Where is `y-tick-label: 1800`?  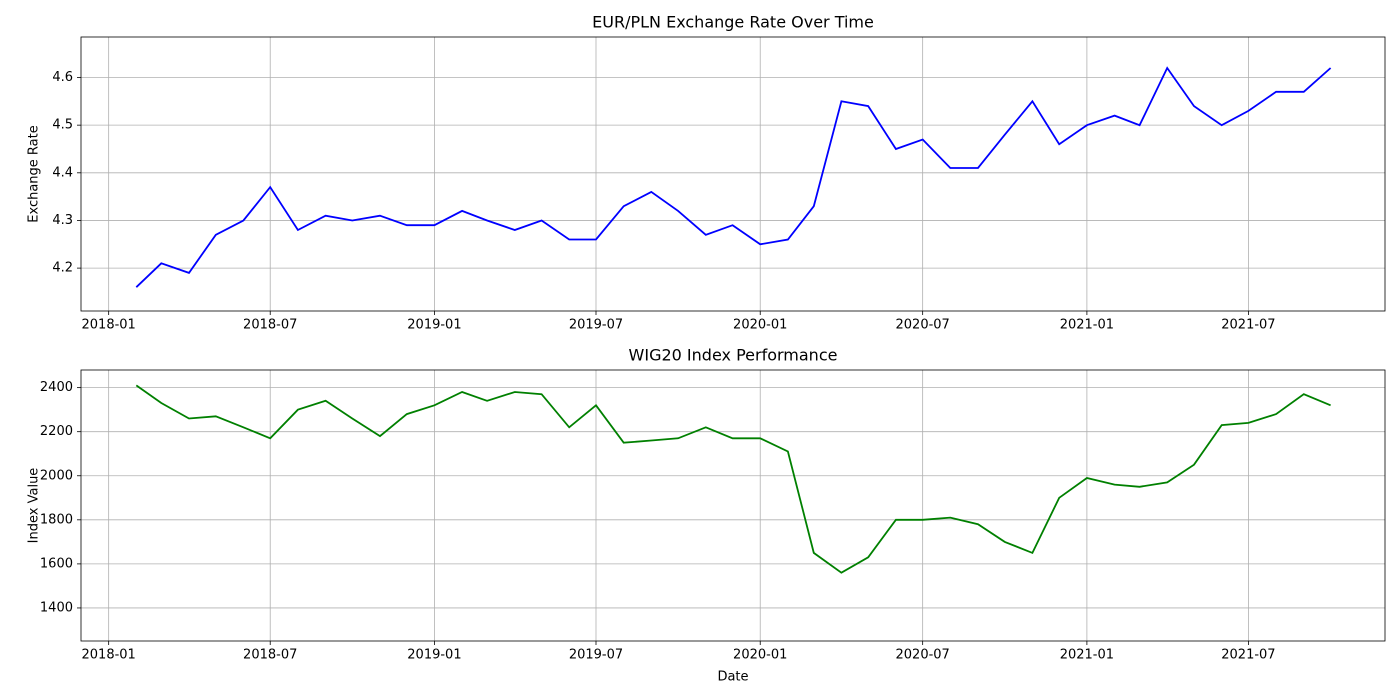
y-tick-label: 1800 is located at coordinates (56, 519).